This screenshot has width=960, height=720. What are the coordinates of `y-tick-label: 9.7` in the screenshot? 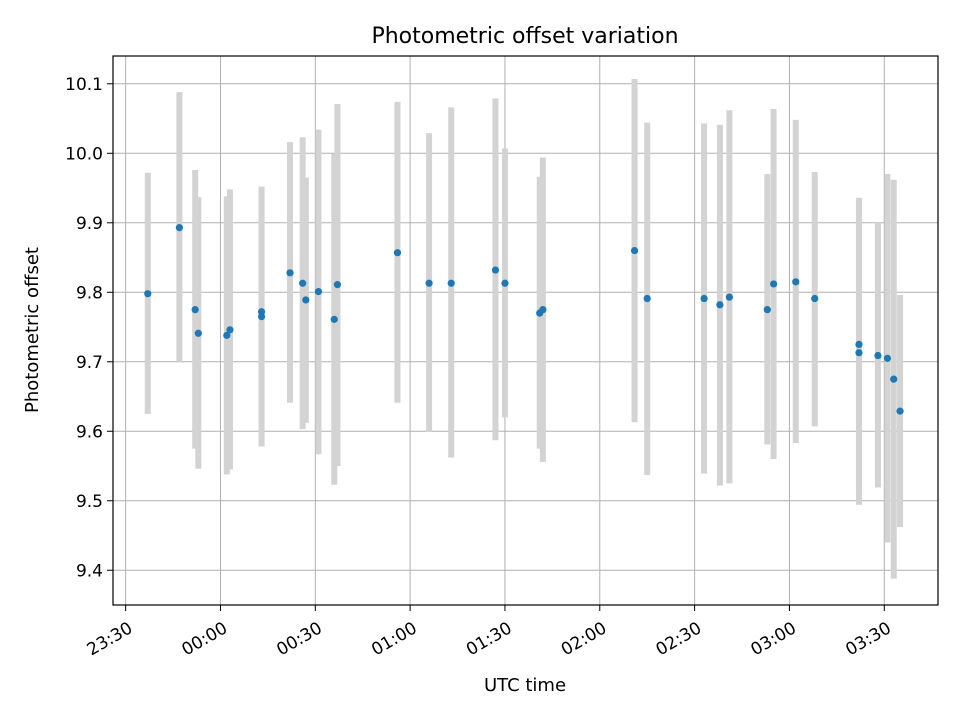 It's located at (89, 363).